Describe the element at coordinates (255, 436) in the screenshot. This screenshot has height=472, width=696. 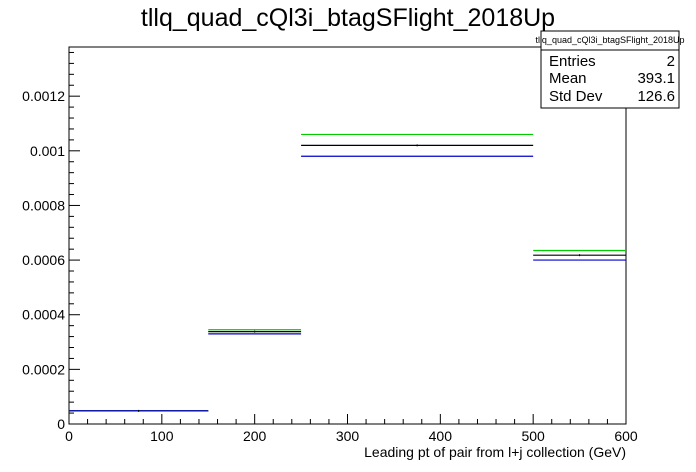
I see `x-tick-label: 200` at that location.